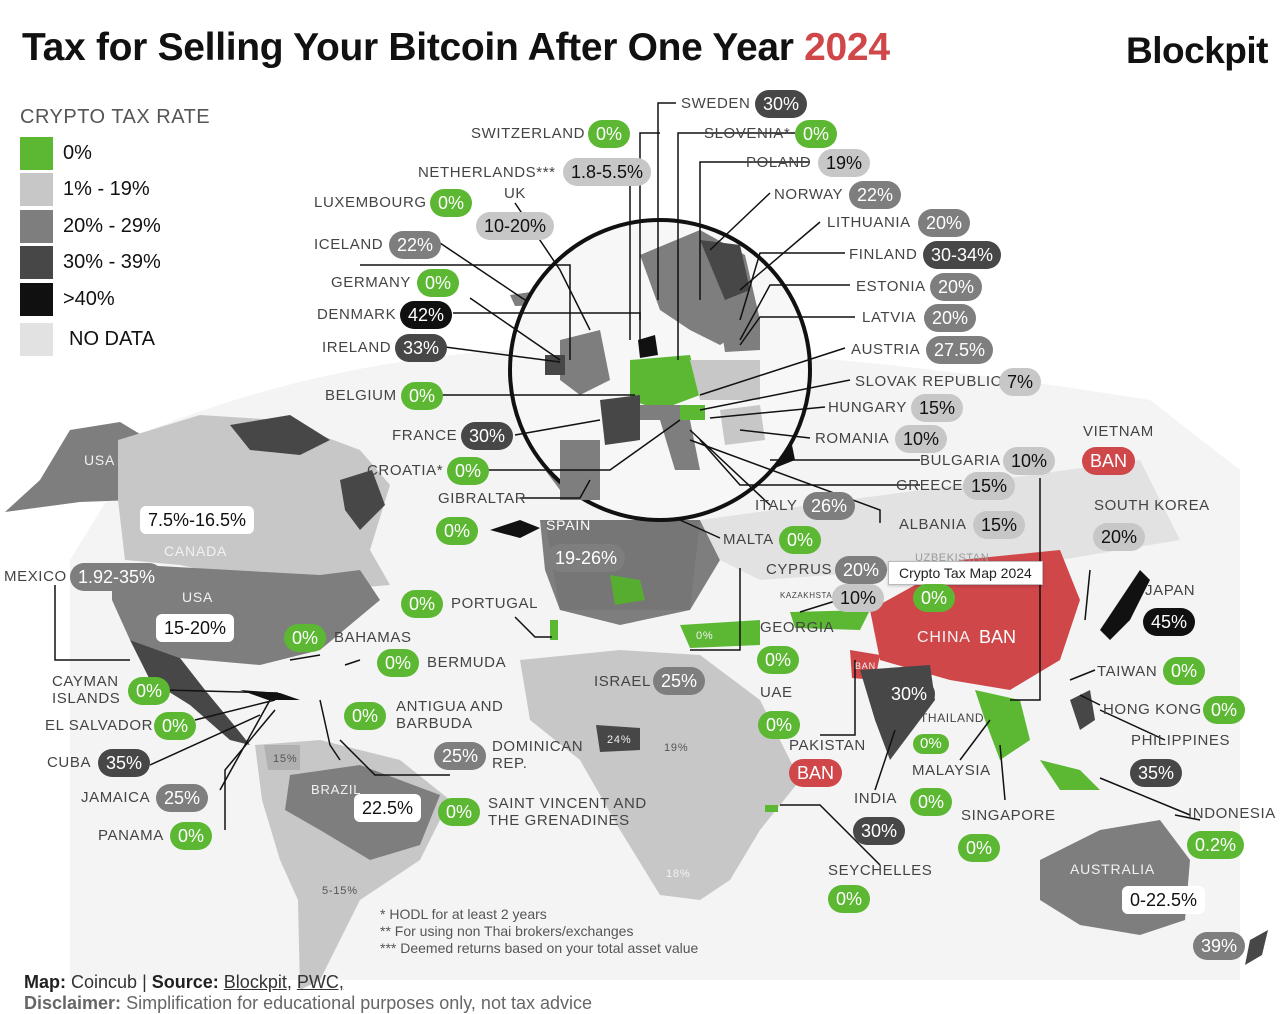 The image size is (1280, 1014). What do you see at coordinates (370, 202) in the screenshot?
I see `luxembourg-label: LUXEMBOURG` at bounding box center [370, 202].